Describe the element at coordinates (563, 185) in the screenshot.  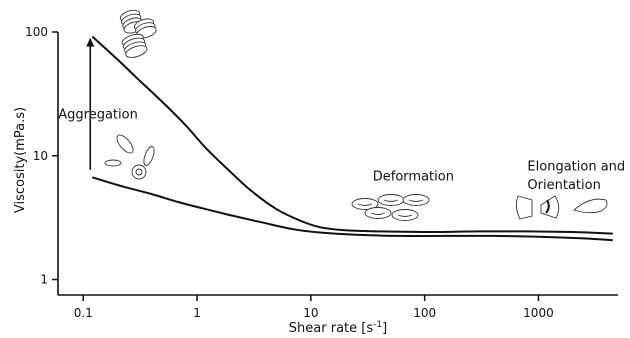
I see `annotation-label: Orientation` at that location.